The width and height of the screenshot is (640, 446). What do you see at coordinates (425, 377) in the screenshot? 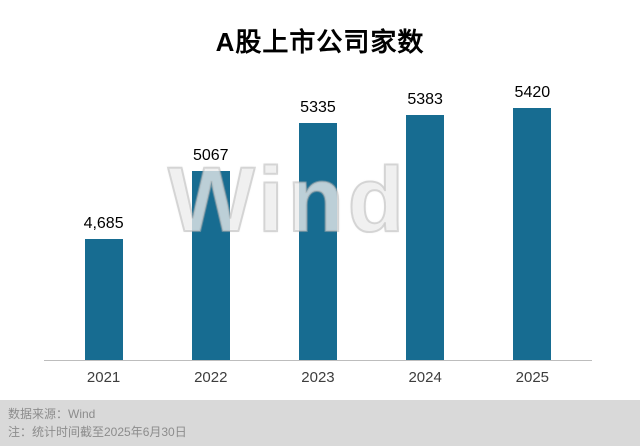
I see `x-tick-label: 2024` at bounding box center [425, 377].